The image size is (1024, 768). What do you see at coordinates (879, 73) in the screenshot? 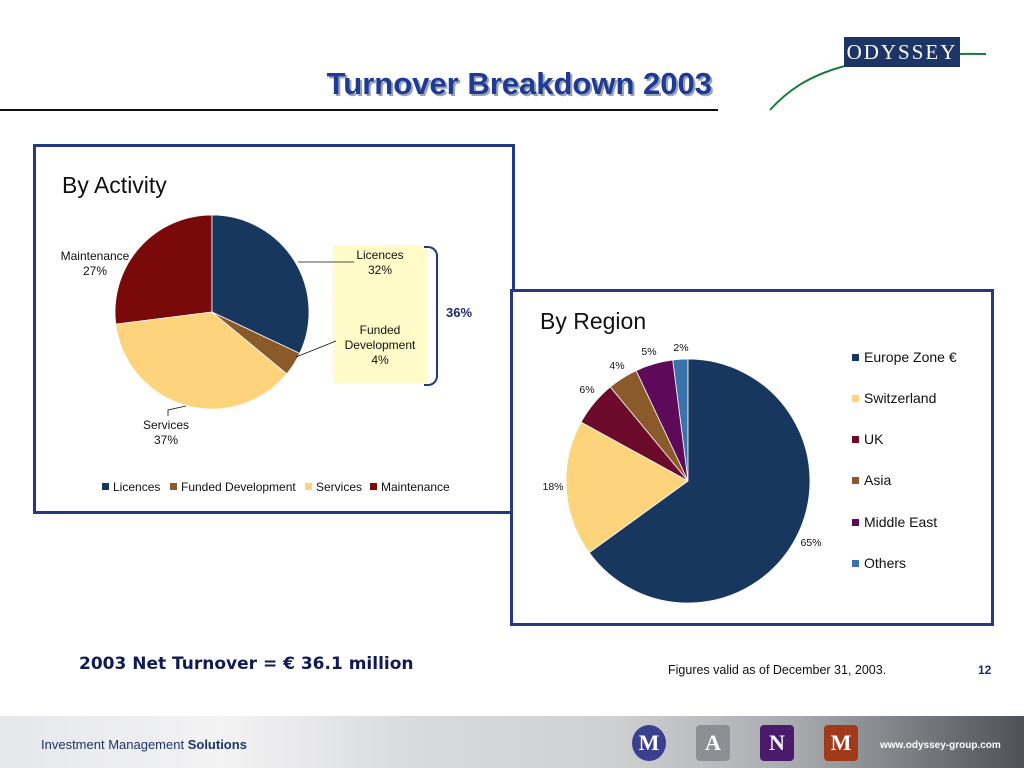
I see `company-logo: ODYSSEY` at bounding box center [879, 73].